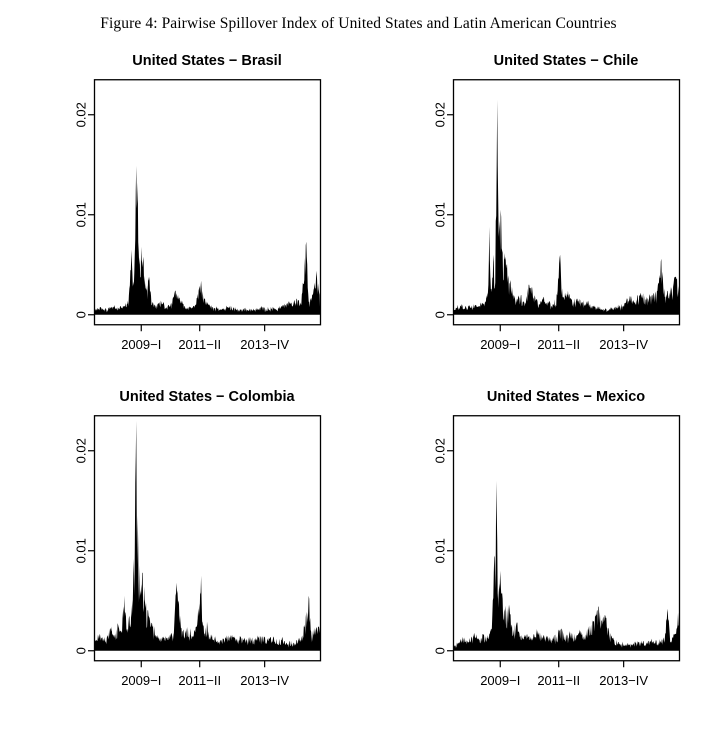 This screenshot has width=717, height=734. I want to click on plot-title: United States − Colombia, so click(207, 397).